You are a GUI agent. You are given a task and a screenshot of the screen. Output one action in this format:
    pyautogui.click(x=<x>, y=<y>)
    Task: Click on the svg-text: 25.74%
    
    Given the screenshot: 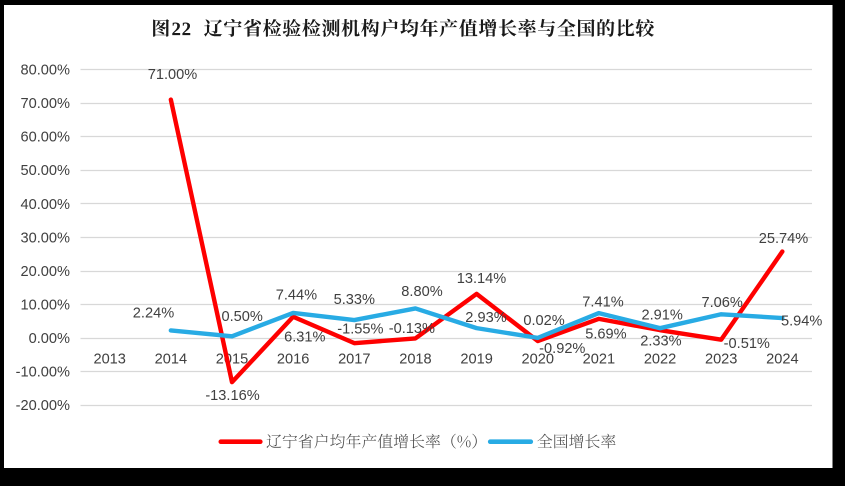 What is the action you would take?
    pyautogui.click(x=784, y=239)
    